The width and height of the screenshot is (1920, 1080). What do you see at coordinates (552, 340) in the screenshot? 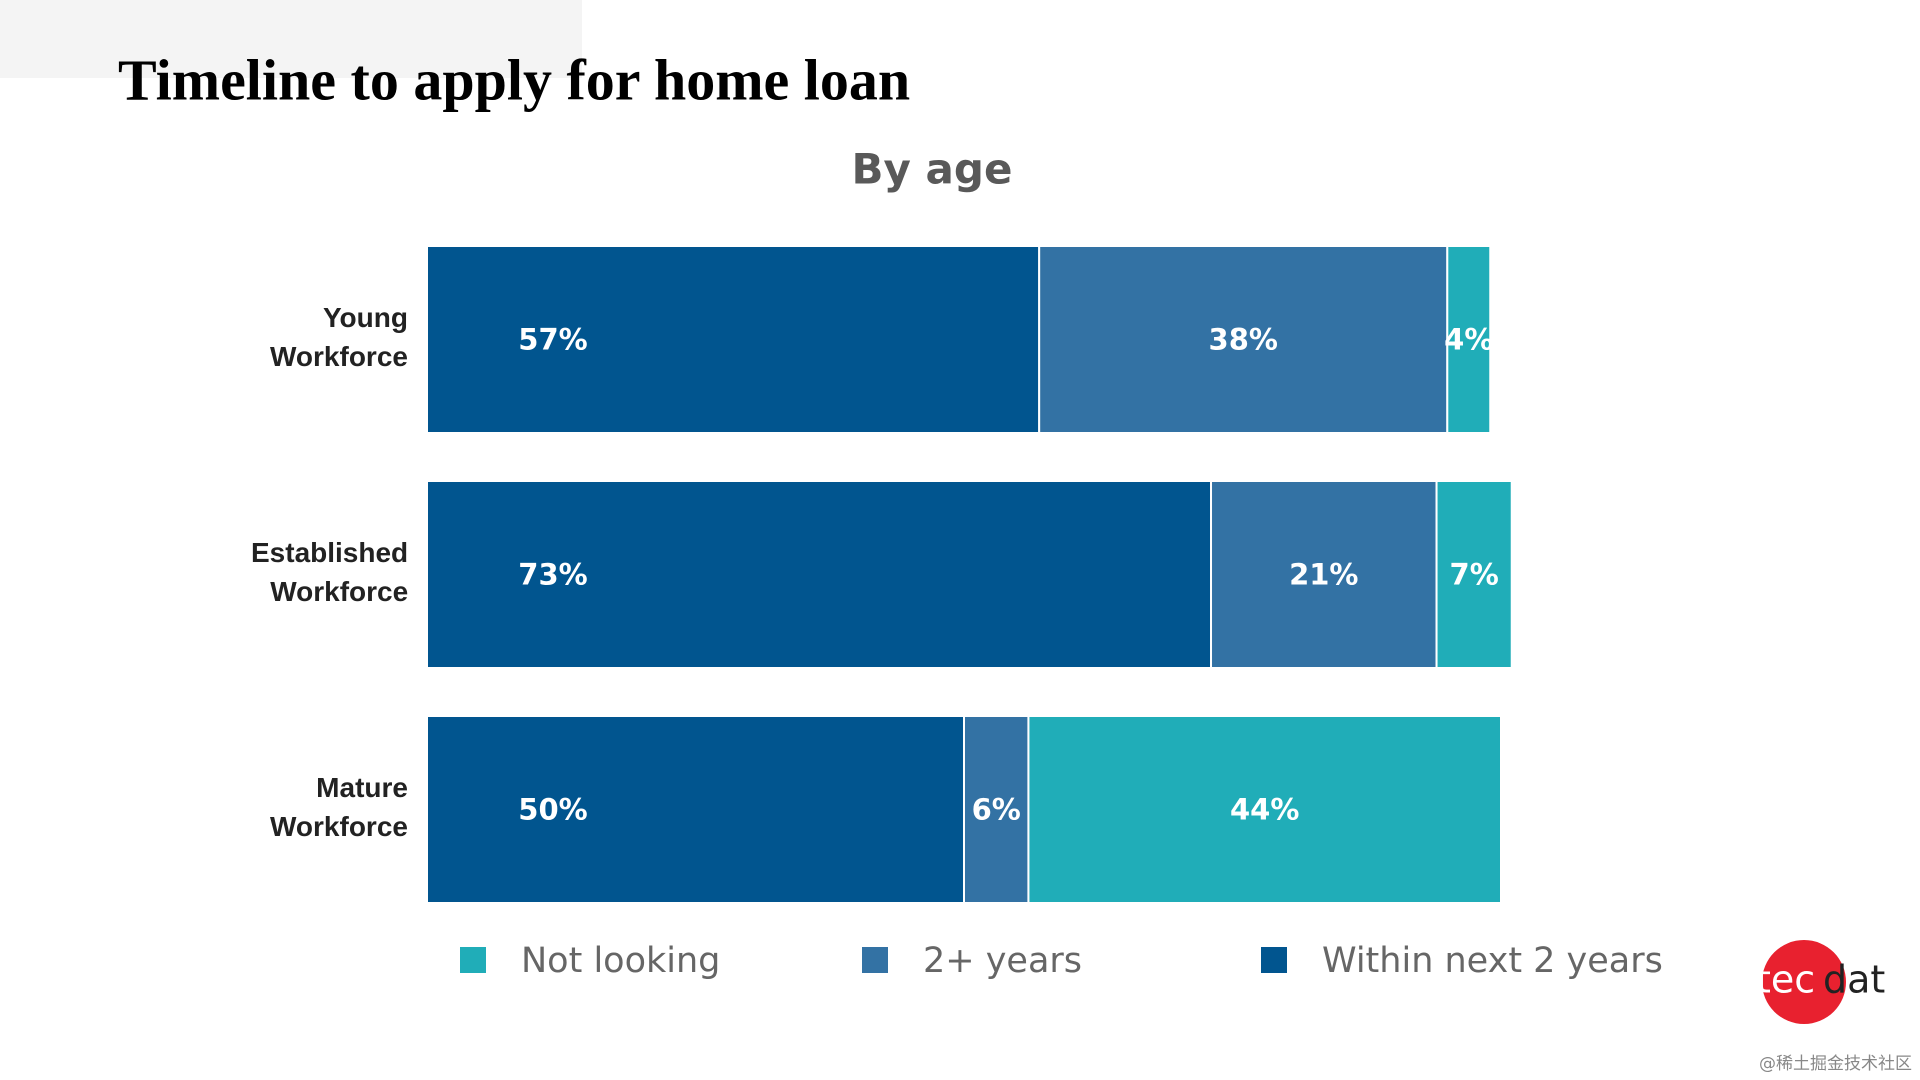
I see `data-label: 57%` at bounding box center [552, 340].